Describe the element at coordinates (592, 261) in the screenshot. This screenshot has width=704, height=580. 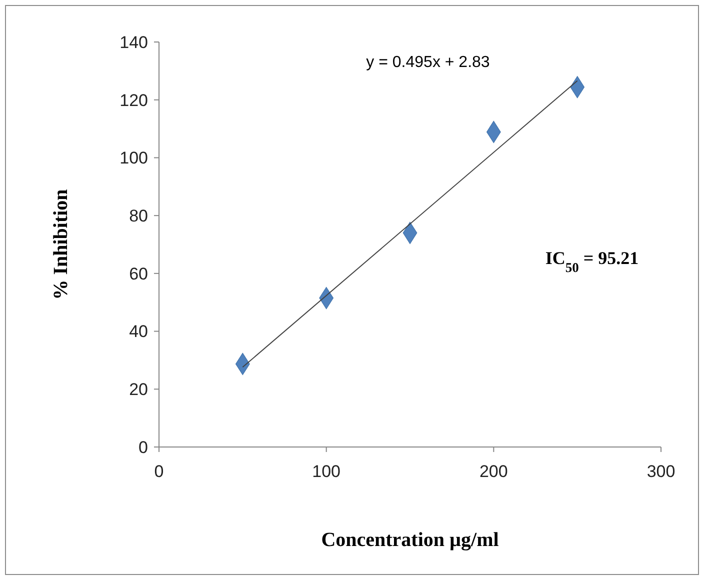
I see `annotation: IC$_{50}$ = 95.21` at that location.